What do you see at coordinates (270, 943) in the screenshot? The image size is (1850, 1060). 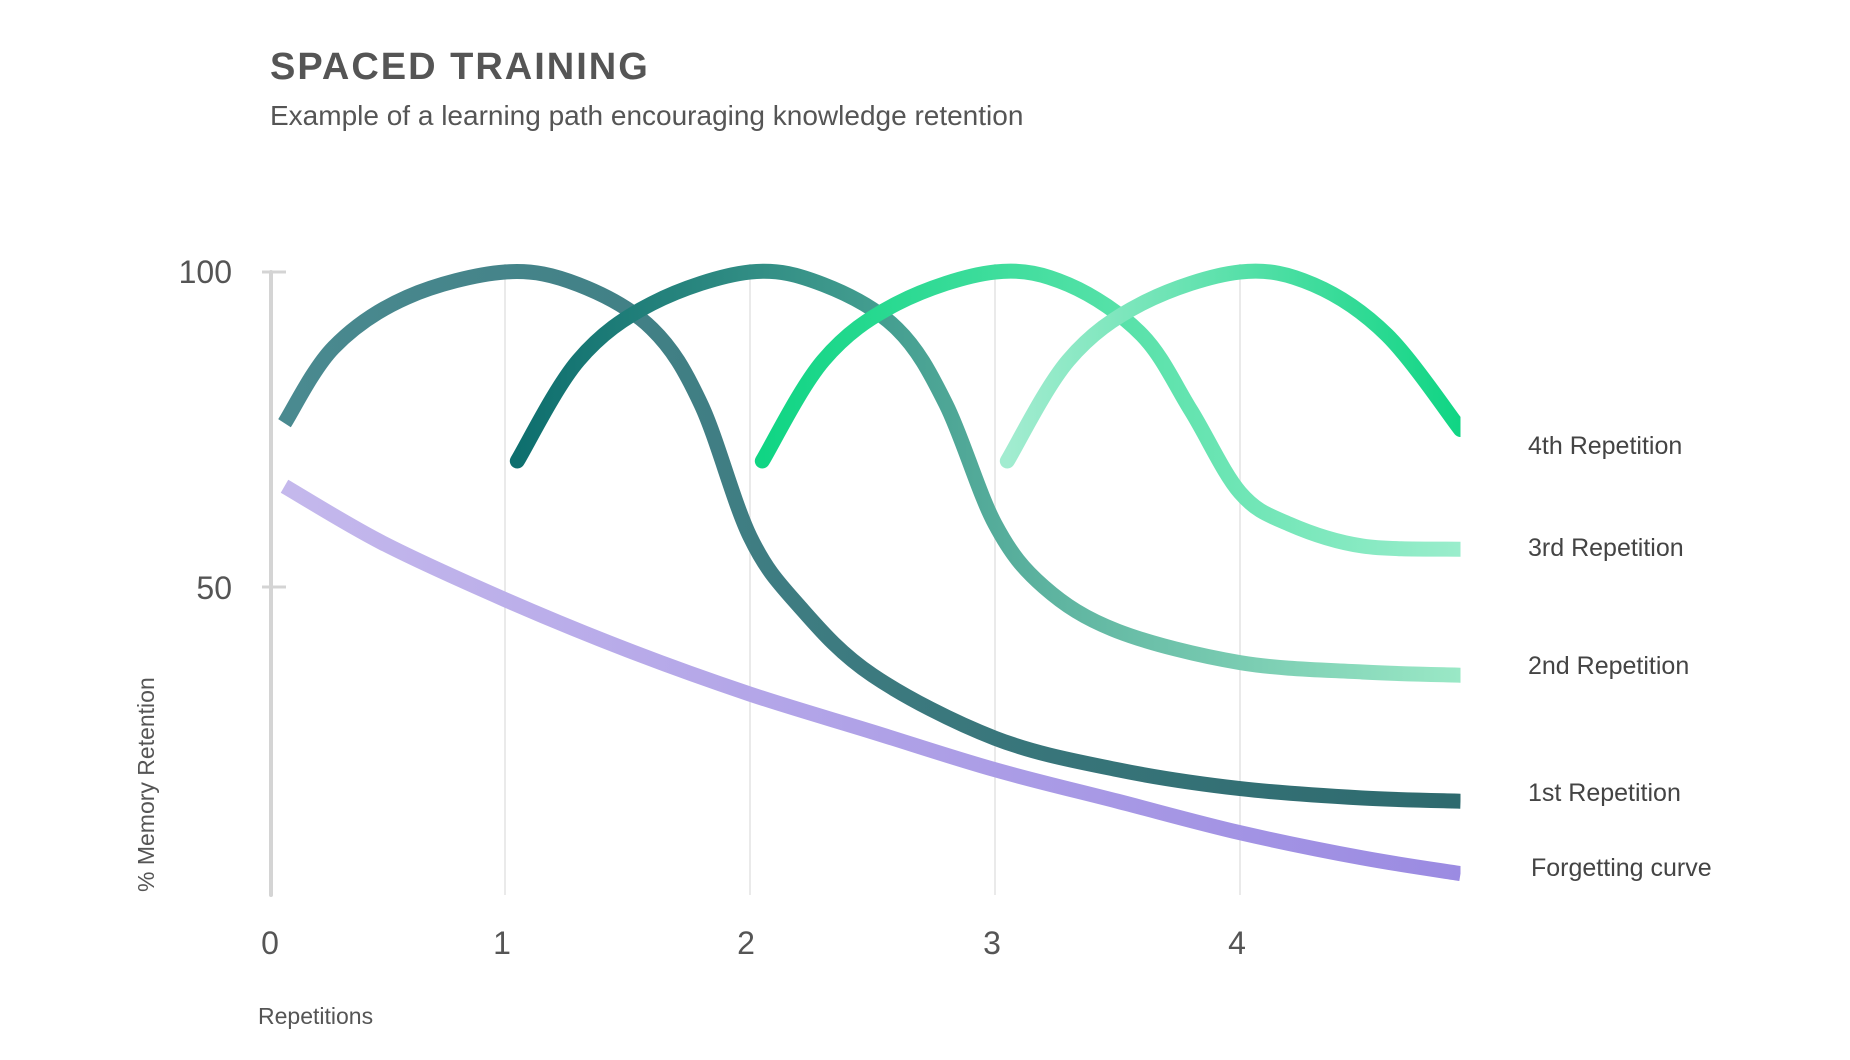 I see `x-tick-label-0: 0` at bounding box center [270, 943].